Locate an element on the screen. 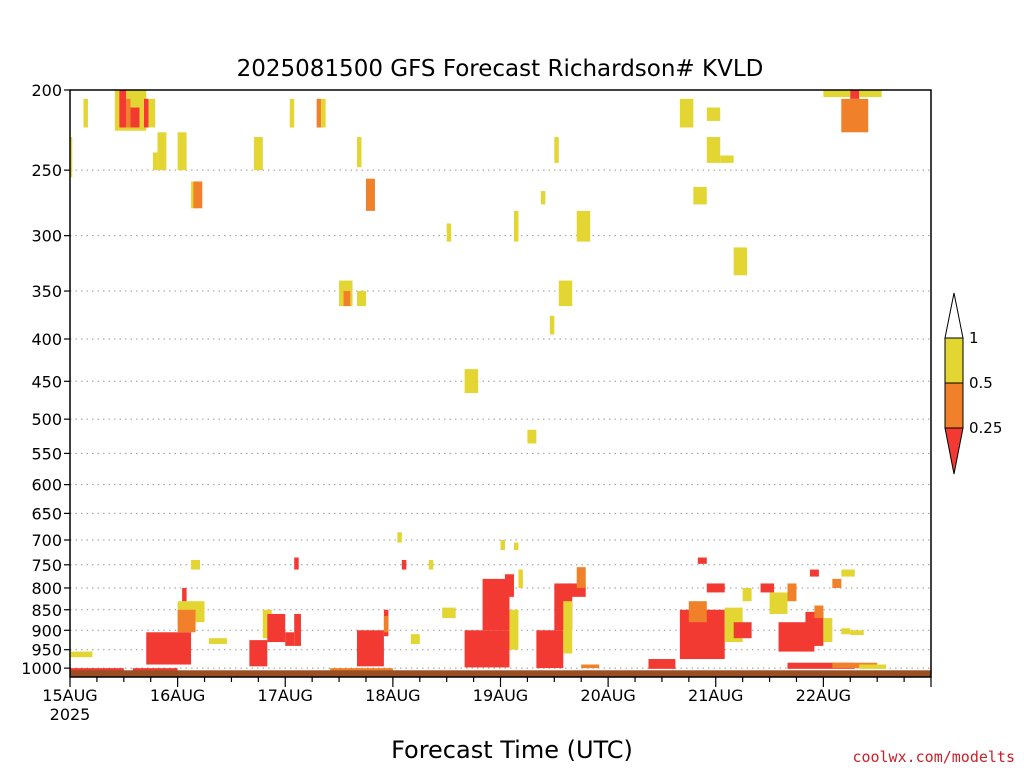  y-tick-label: 200 is located at coordinates (46, 90).